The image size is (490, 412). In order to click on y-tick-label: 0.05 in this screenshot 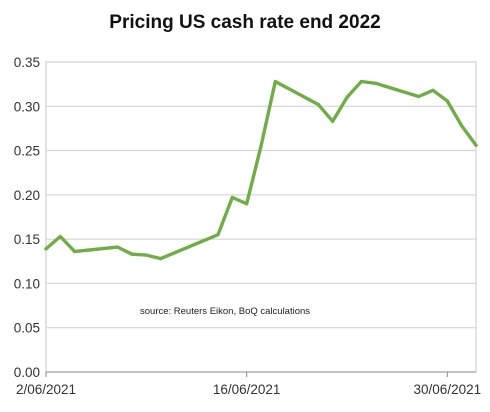, I will do `click(27, 328)`.